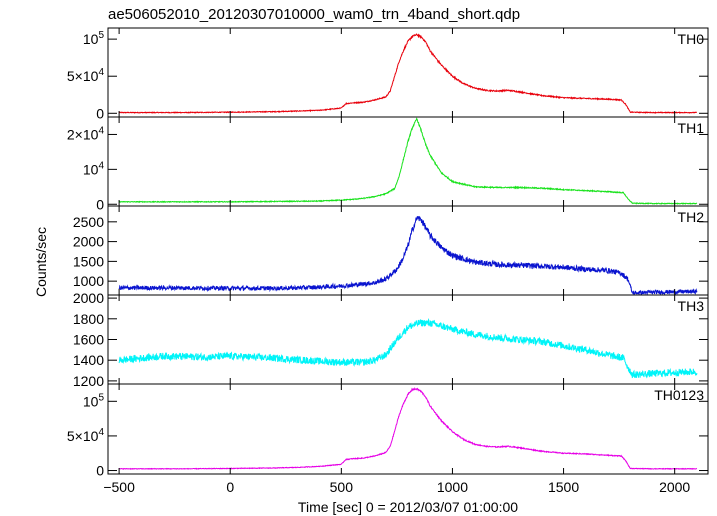 This screenshot has width=717, height=516. I want to click on x-tick-label: 2000, so click(674, 487).